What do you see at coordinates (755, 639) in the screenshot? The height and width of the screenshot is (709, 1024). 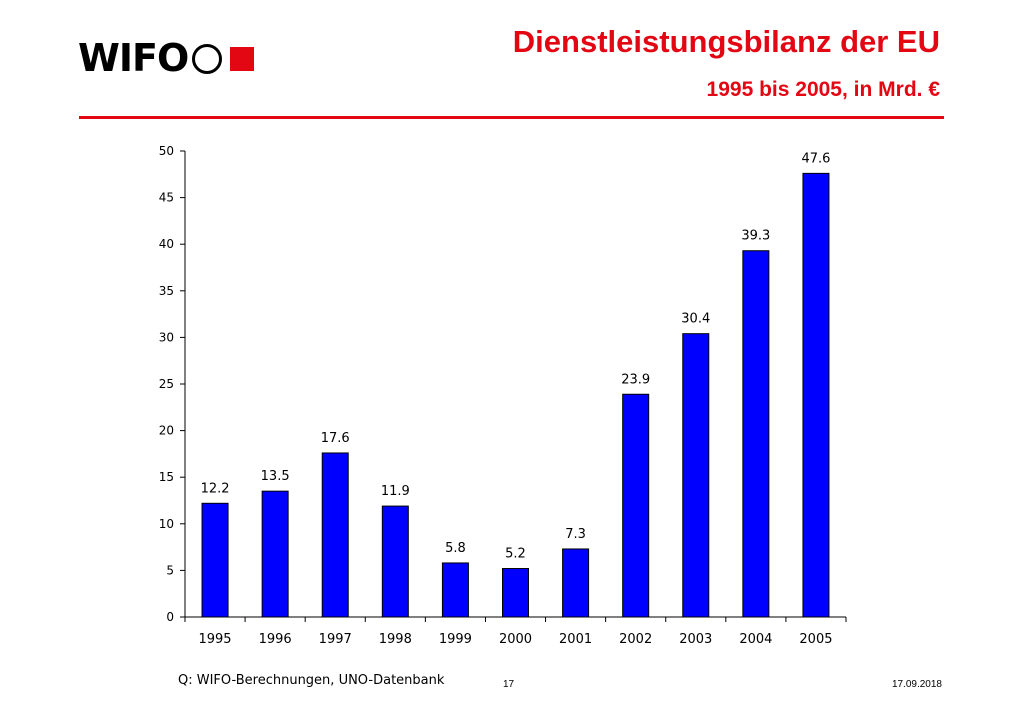 I see `x-tick-label: 2004` at bounding box center [755, 639].